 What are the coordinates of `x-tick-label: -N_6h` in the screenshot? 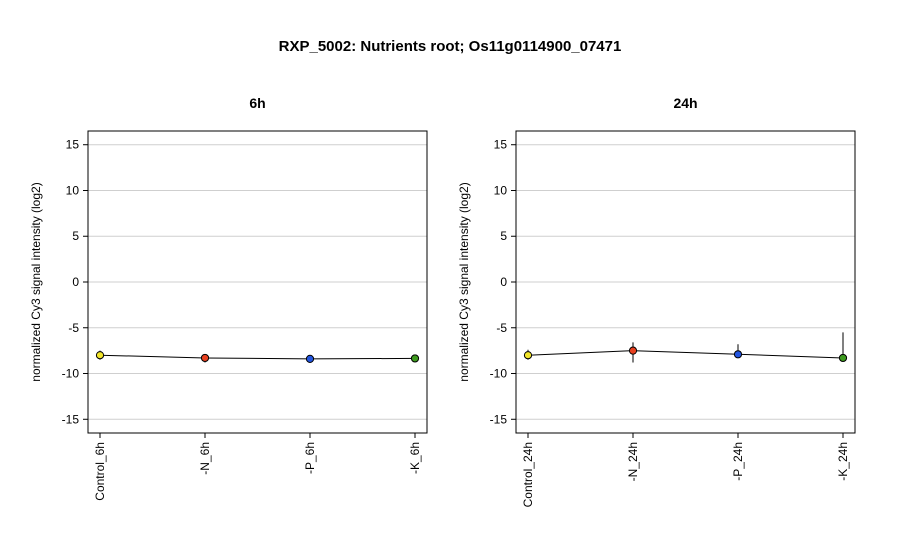 It's located at (205, 458).